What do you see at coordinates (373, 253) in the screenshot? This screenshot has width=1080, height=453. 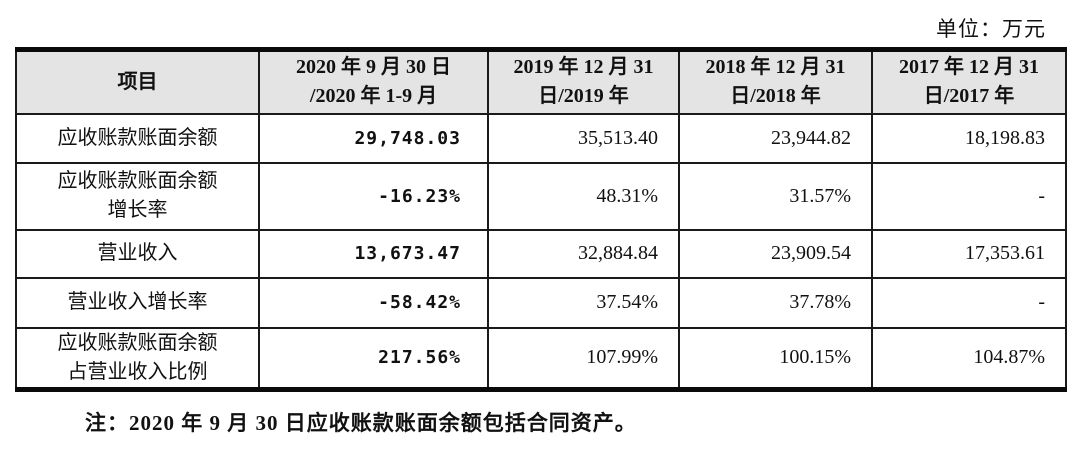 I see `cell-value: 13,673.47` at bounding box center [373, 253].